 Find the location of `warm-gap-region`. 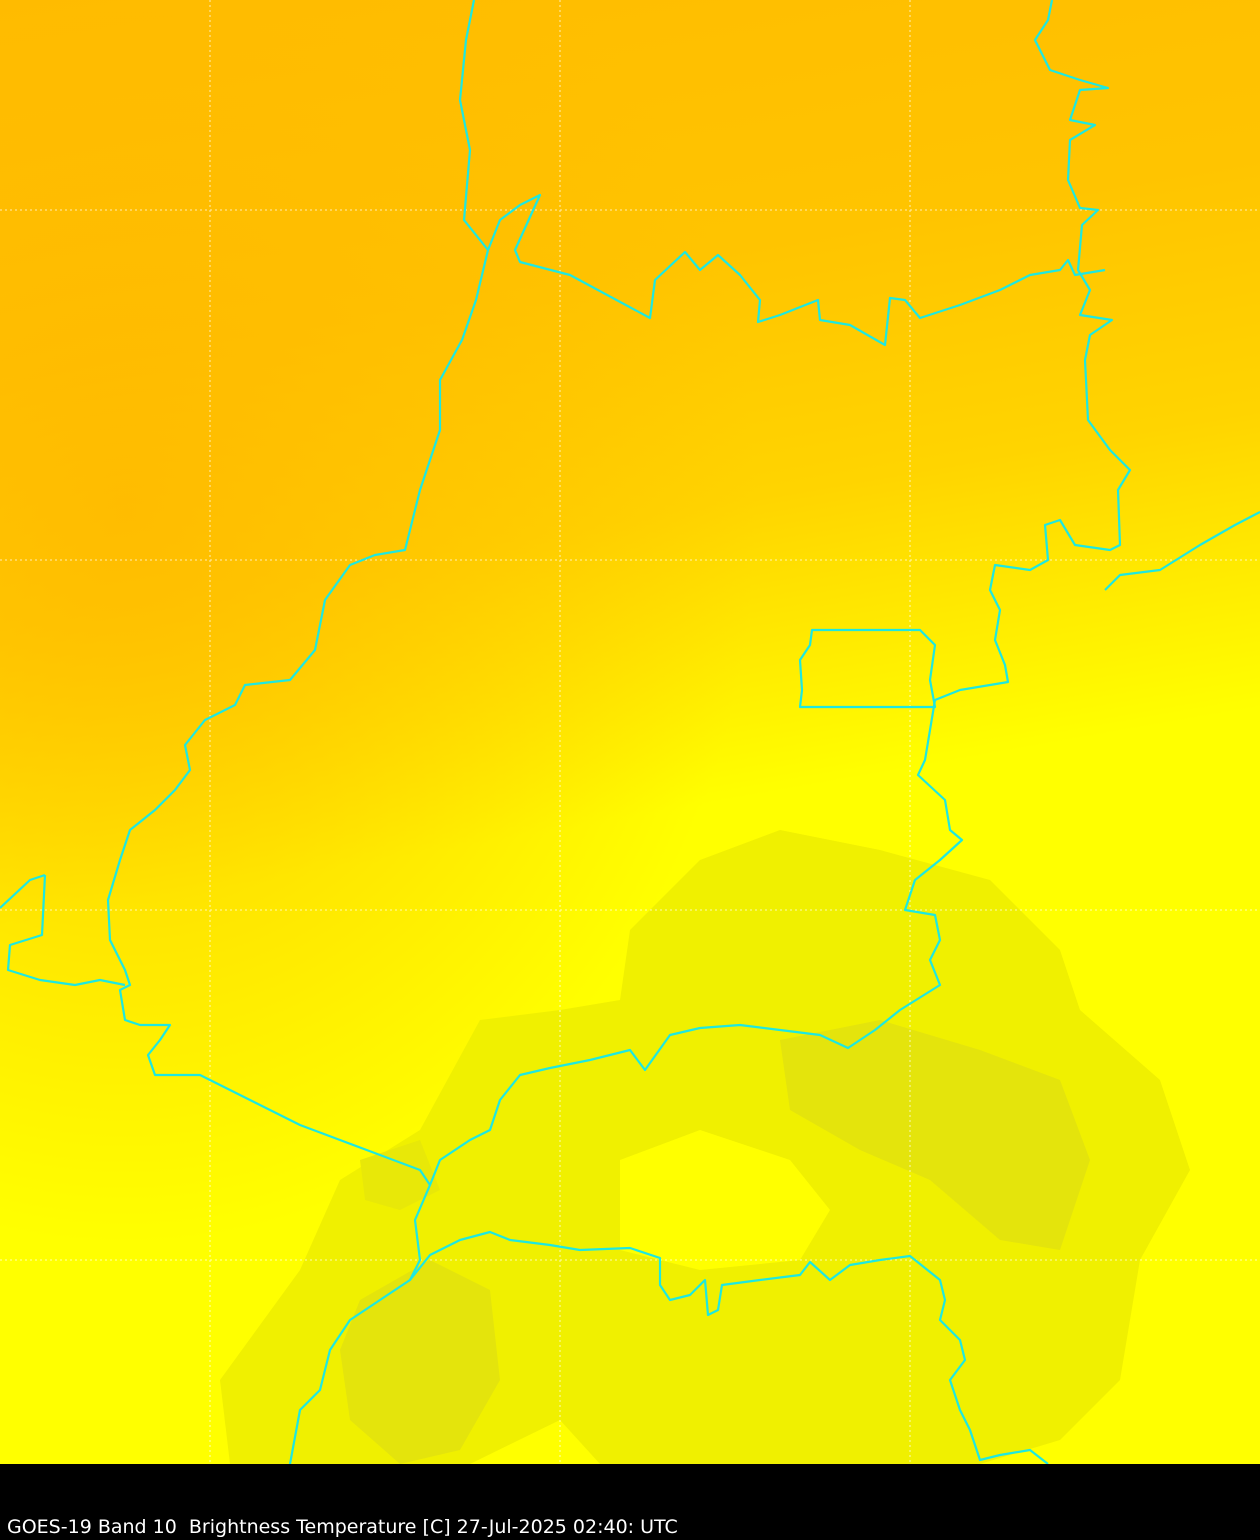

warm-gap-region is located at coordinates (725, 1200).